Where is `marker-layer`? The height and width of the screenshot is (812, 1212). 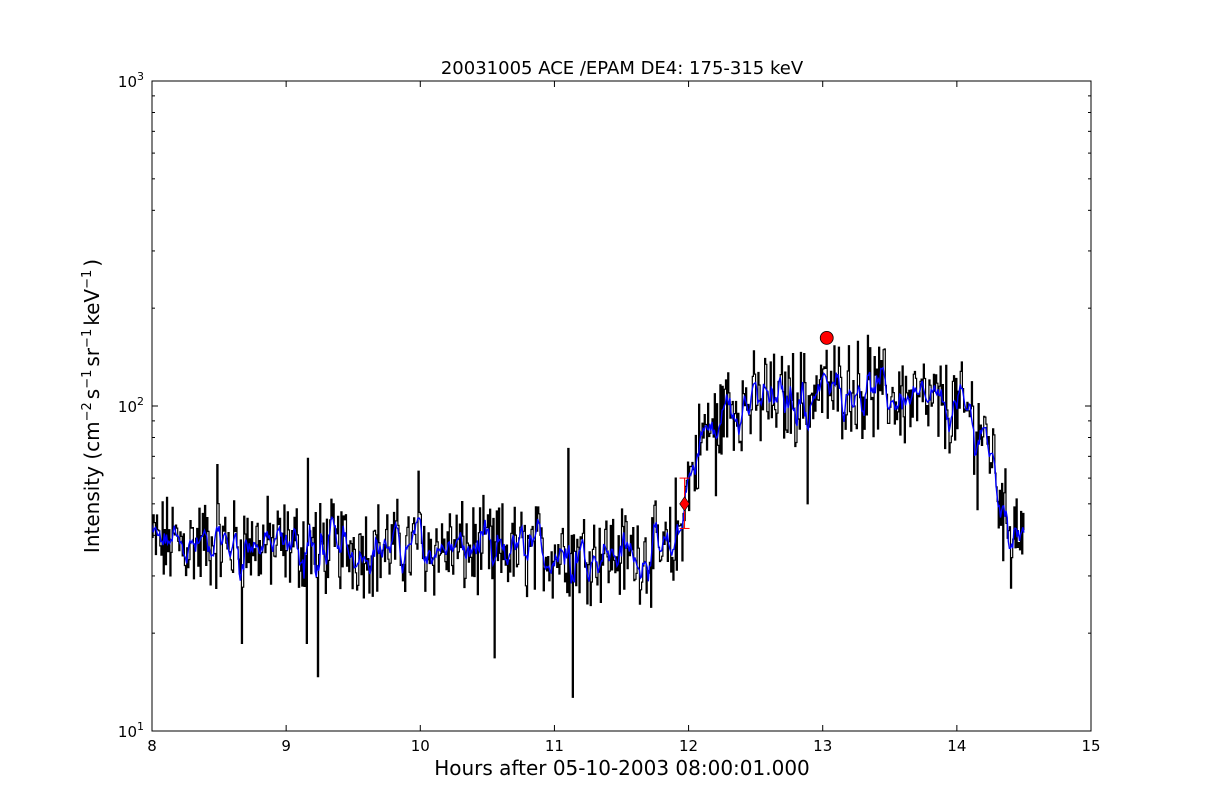 marker-layer is located at coordinates (756, 430).